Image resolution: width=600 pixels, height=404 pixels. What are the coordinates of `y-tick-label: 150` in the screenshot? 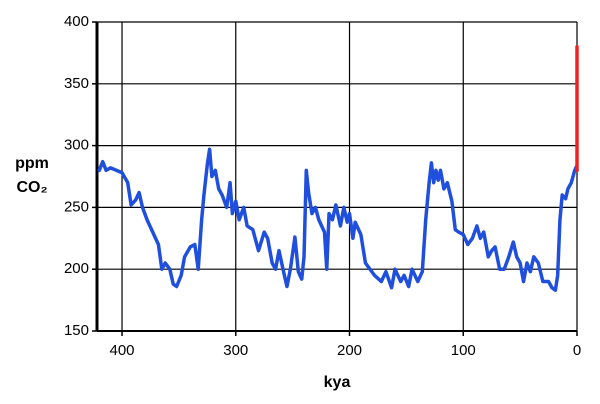 It's located at (76, 330).